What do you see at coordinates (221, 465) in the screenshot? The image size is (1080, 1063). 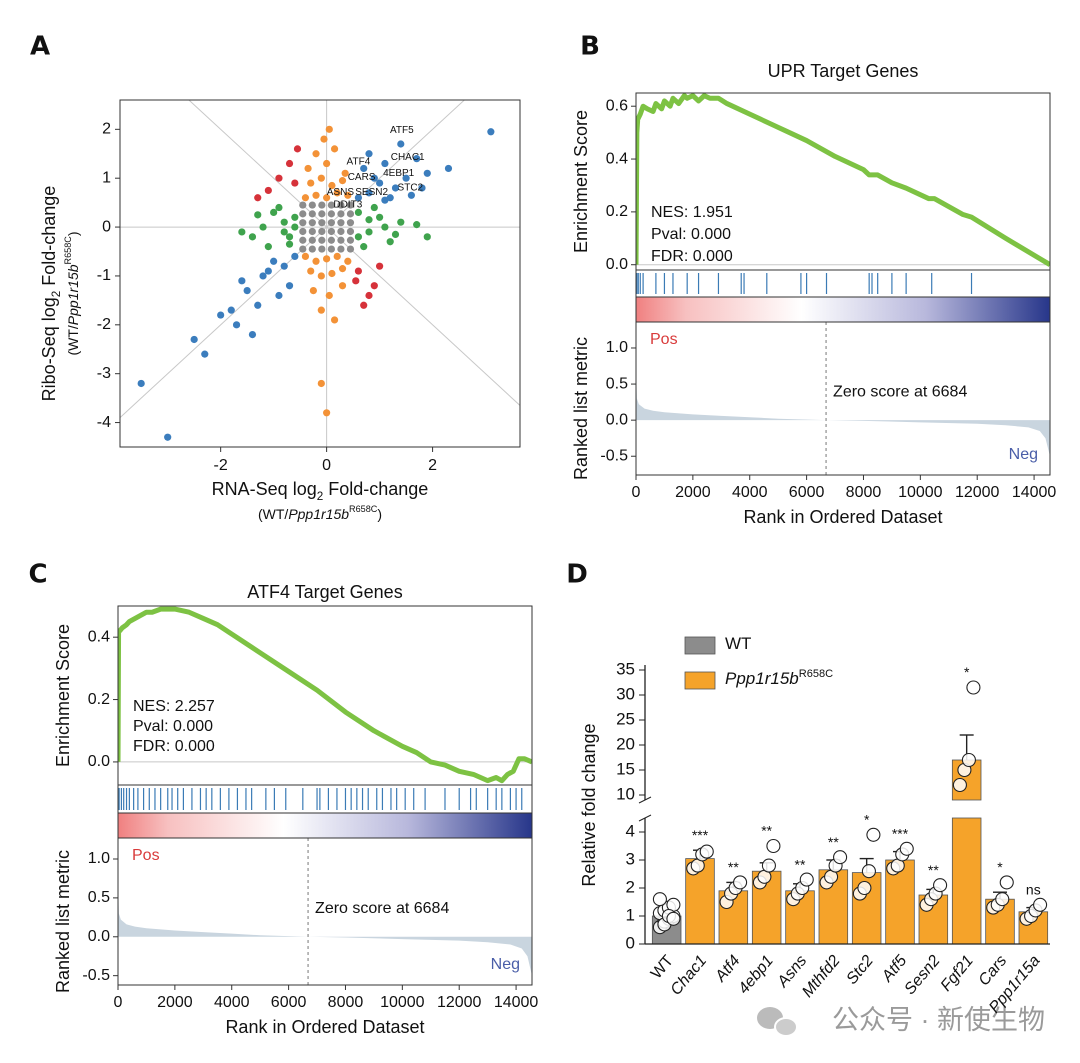 I see `x-tick-label: -2` at bounding box center [221, 465].